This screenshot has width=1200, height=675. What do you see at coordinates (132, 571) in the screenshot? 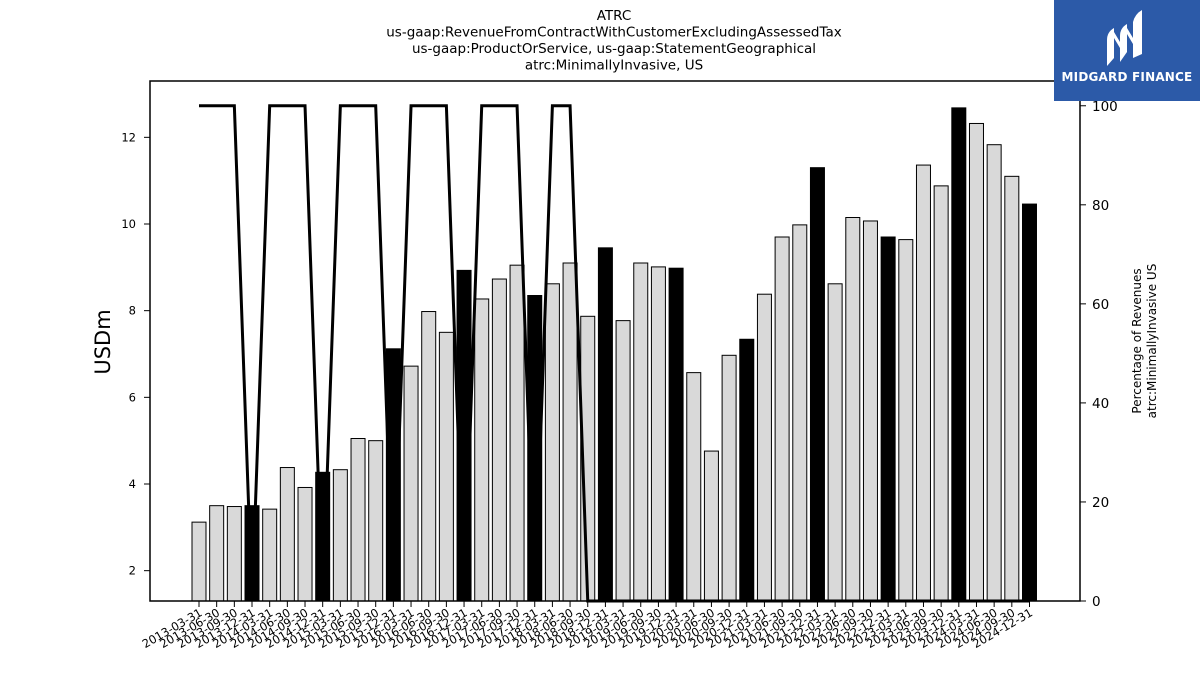
I see `y-tick-label: 2` at bounding box center [132, 571].